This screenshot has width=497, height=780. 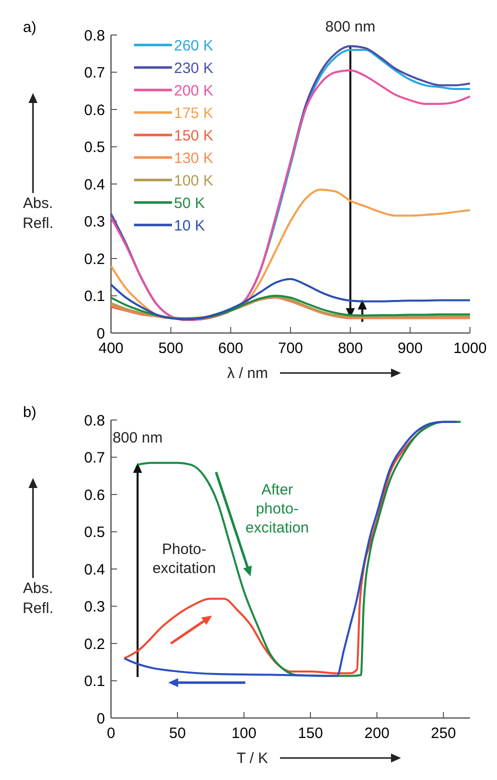 I want to click on legend-label: 200 K, so click(x=194, y=91).